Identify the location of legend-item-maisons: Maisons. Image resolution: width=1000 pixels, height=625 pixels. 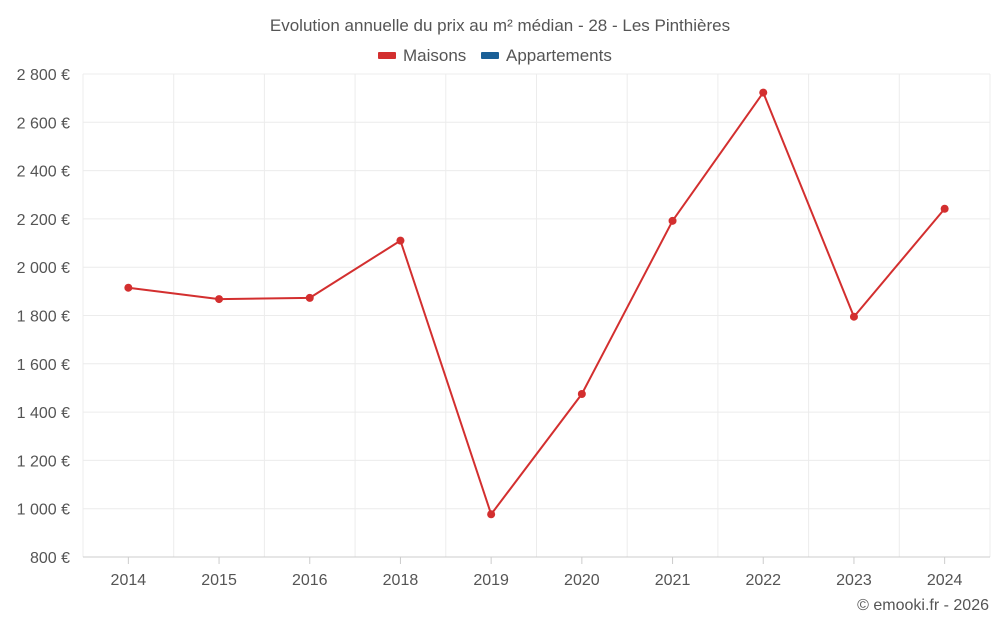
(422, 55).